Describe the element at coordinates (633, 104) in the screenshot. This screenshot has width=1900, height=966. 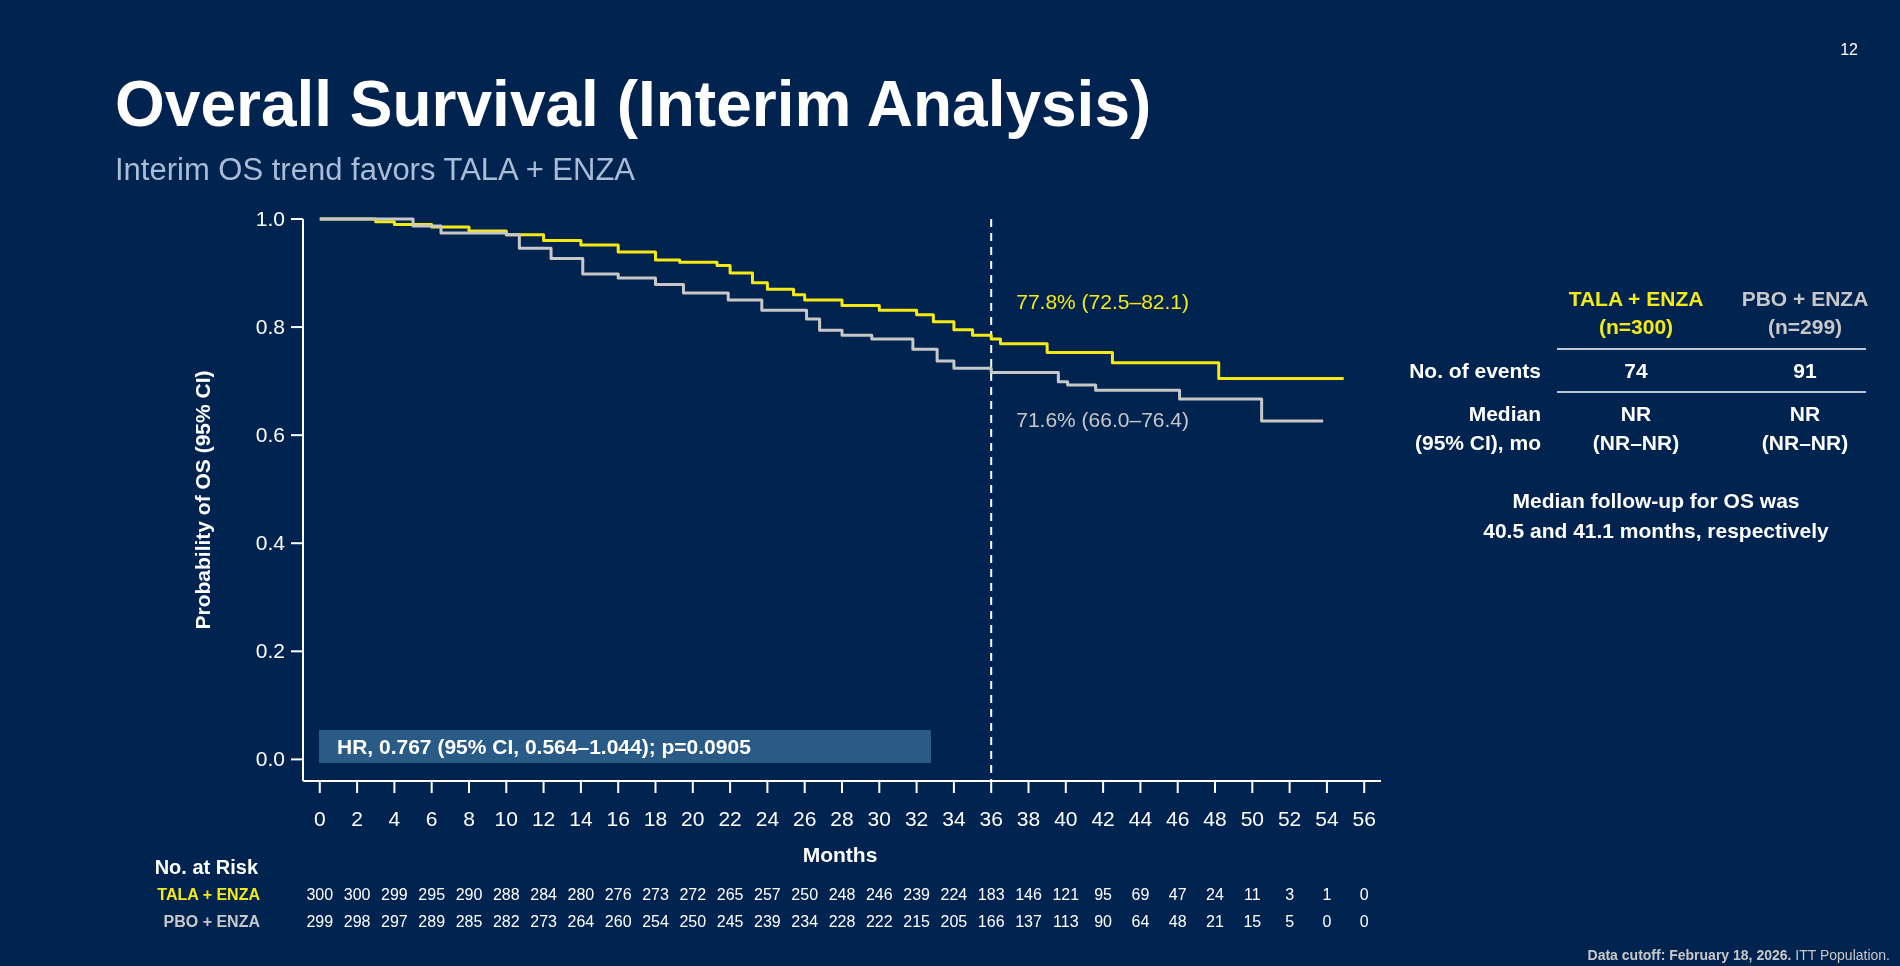
I see `chart-title: Overall Survival (Interim Analysis)` at that location.